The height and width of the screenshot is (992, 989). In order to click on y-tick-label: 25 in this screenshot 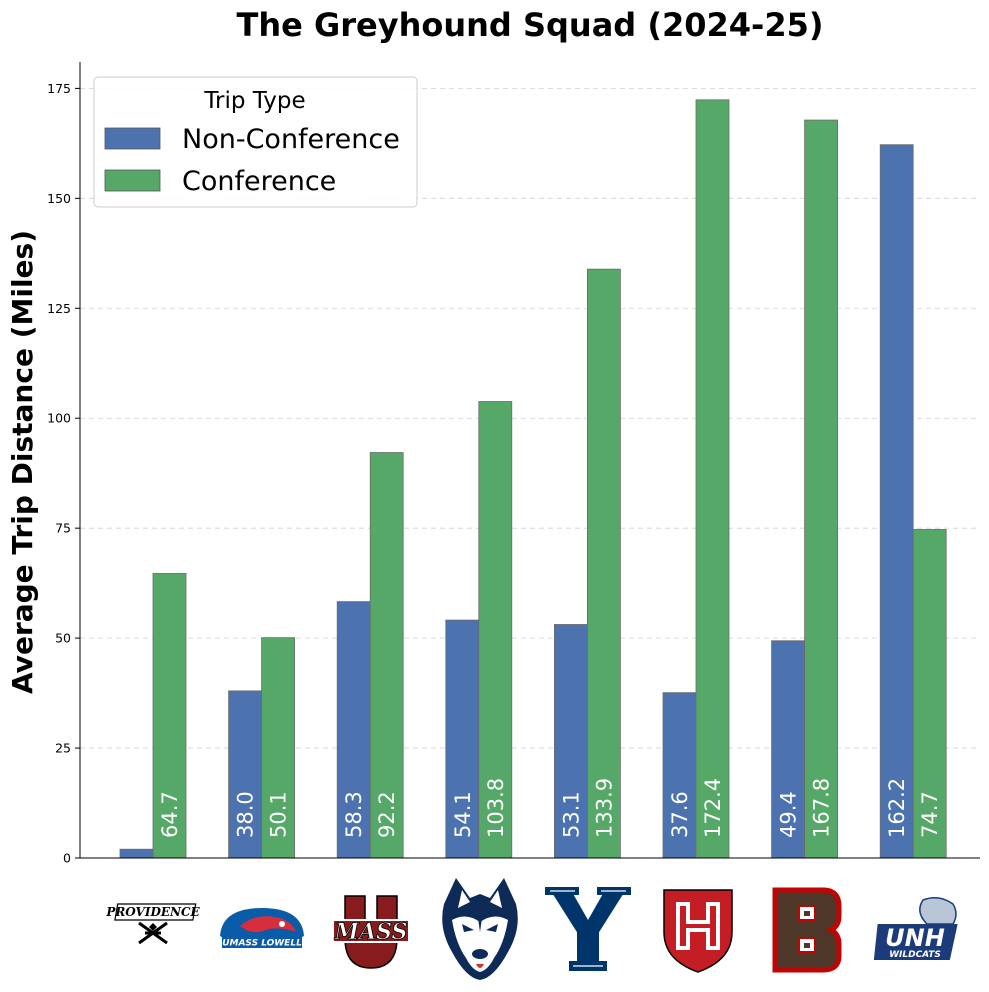, I will do `click(63, 748)`.